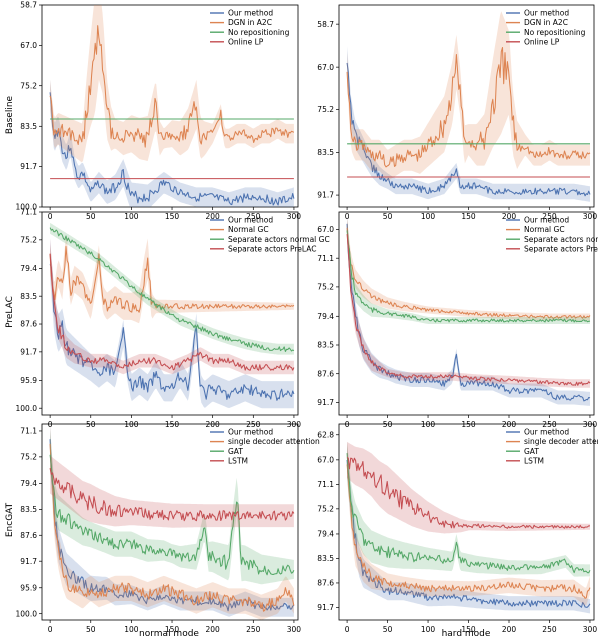  I want to click on series-single-decoder-attention, so click(468, 531).